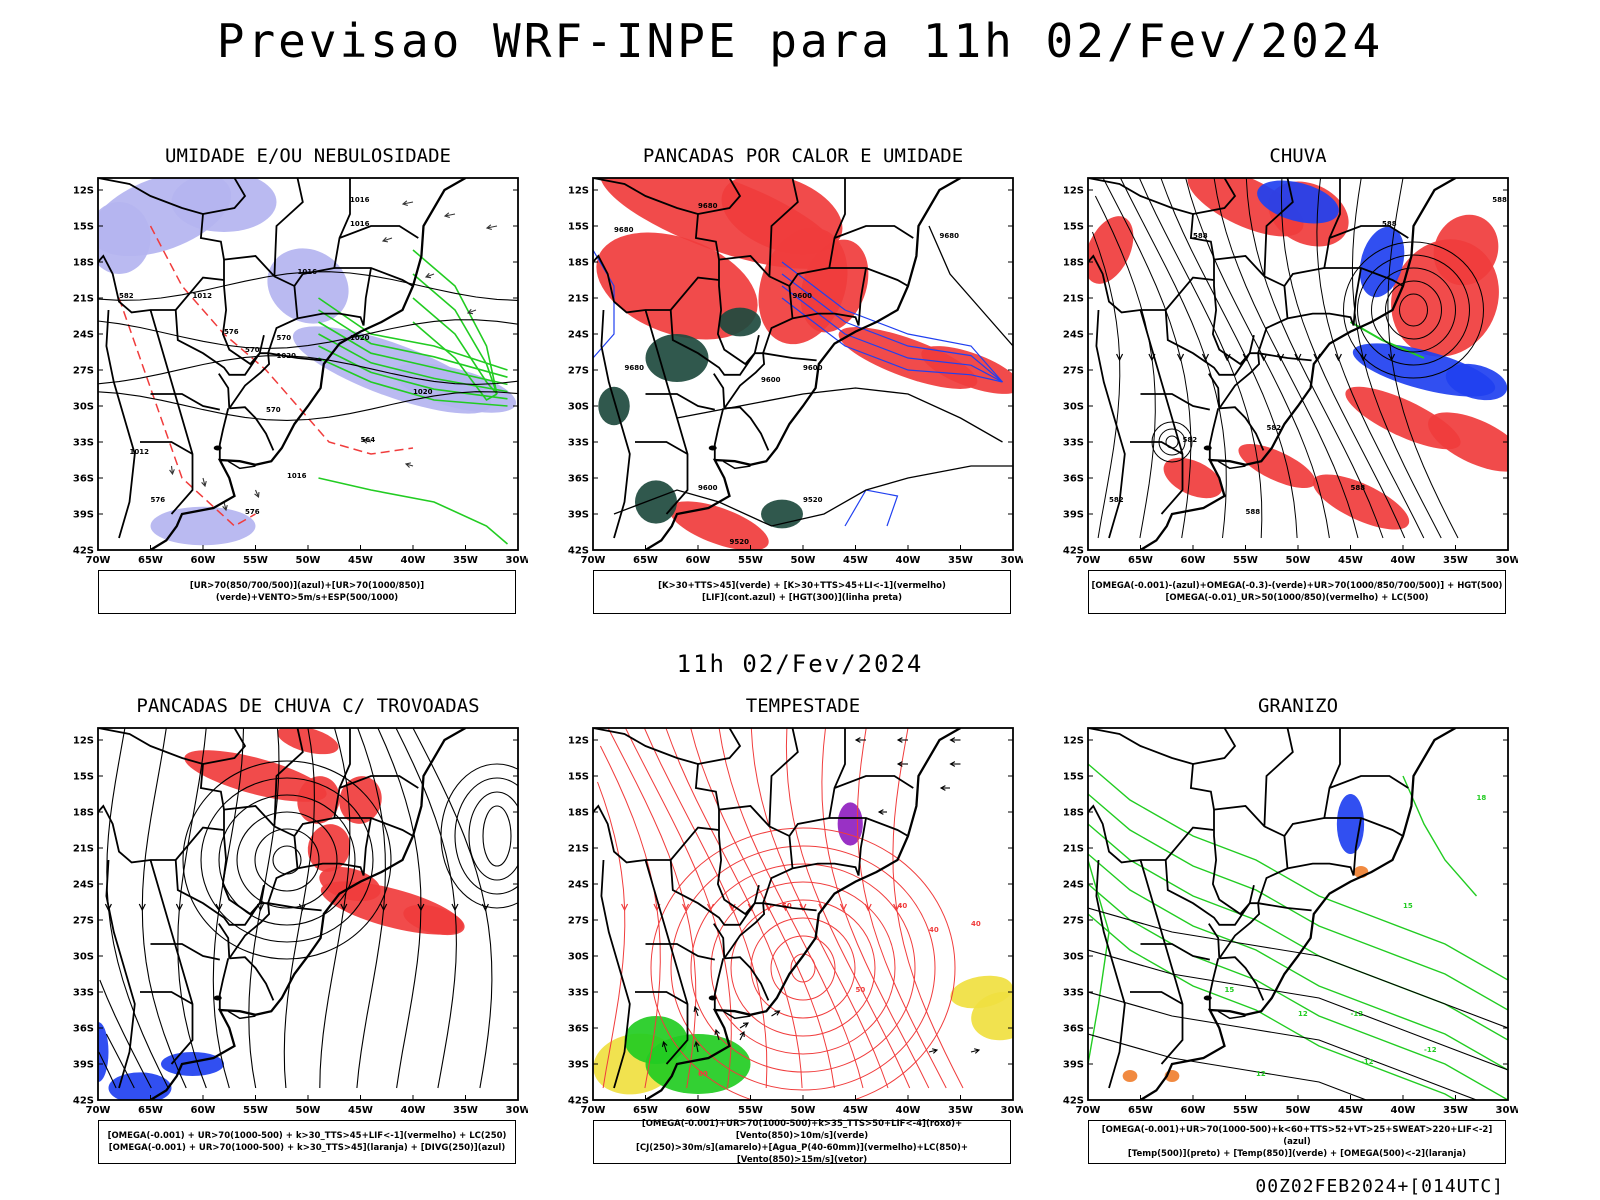  What do you see at coordinates (578, 957) in the screenshot?
I see `lat-tick-label: 30S` at bounding box center [578, 957].